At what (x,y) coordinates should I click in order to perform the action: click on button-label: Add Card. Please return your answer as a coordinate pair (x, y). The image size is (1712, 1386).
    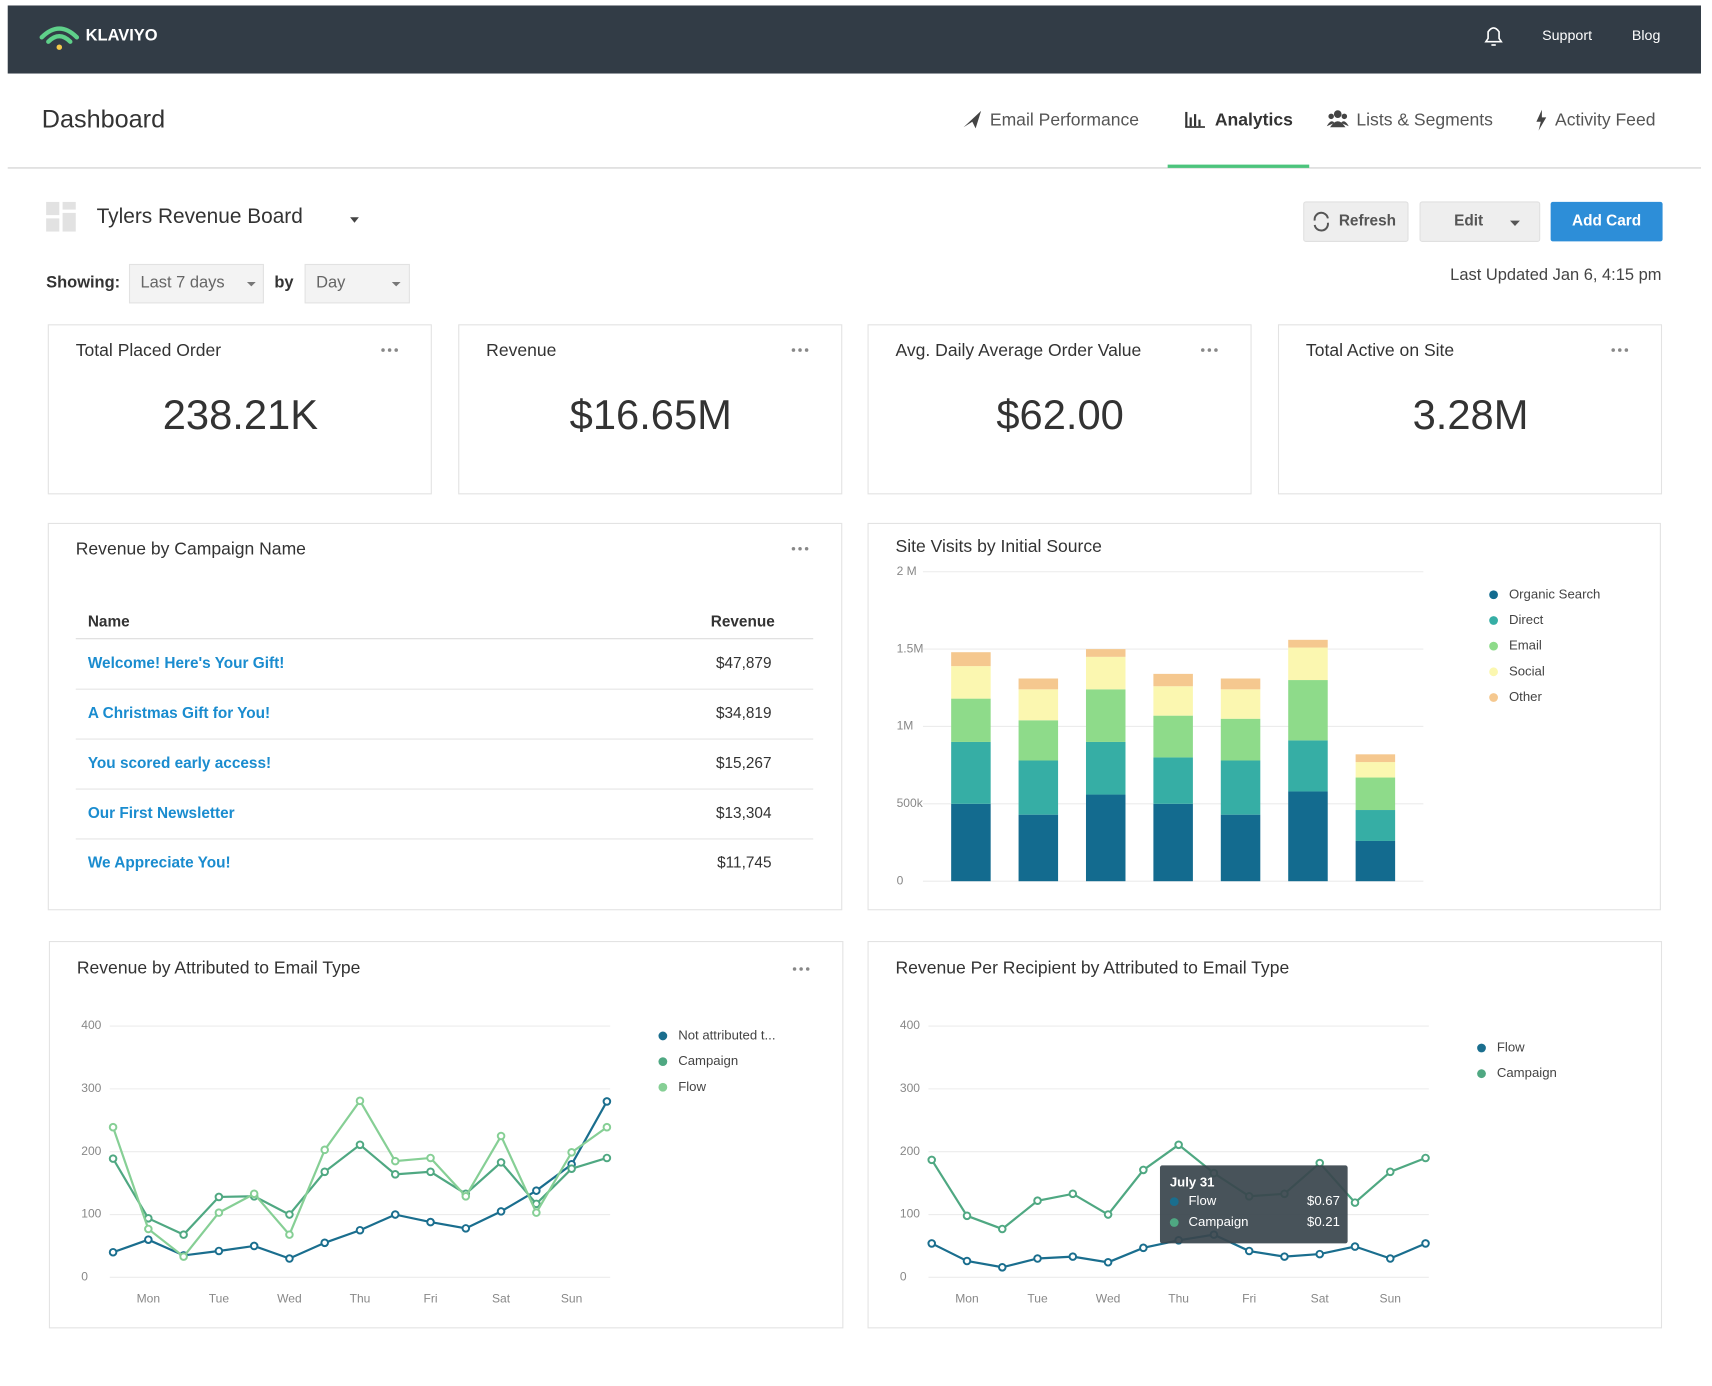
    Looking at the image, I should click on (1606, 221).